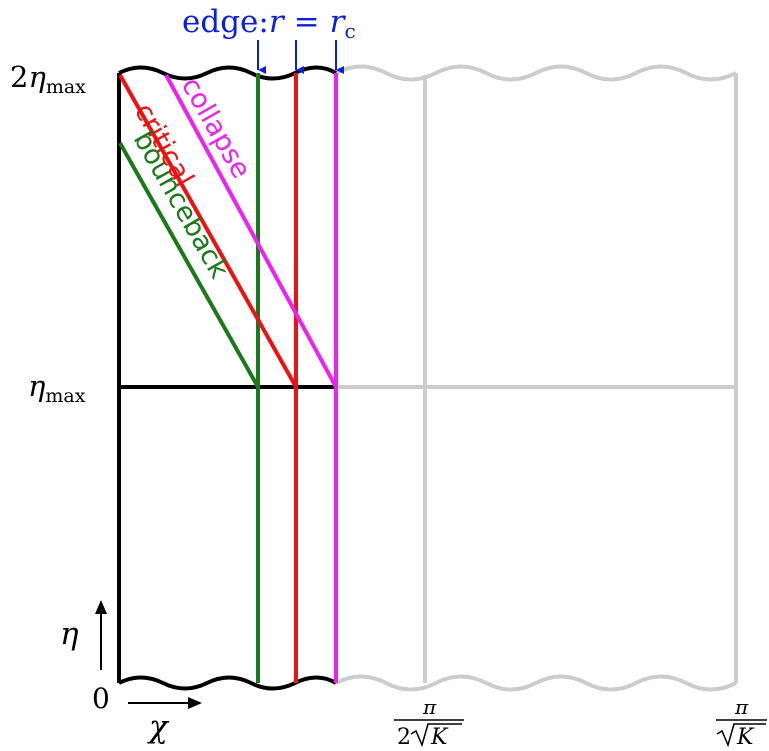 The width and height of the screenshot is (769, 751). Describe the element at coordinates (195, 703) in the screenshot. I see `chi-axis-arrowhead` at that location.